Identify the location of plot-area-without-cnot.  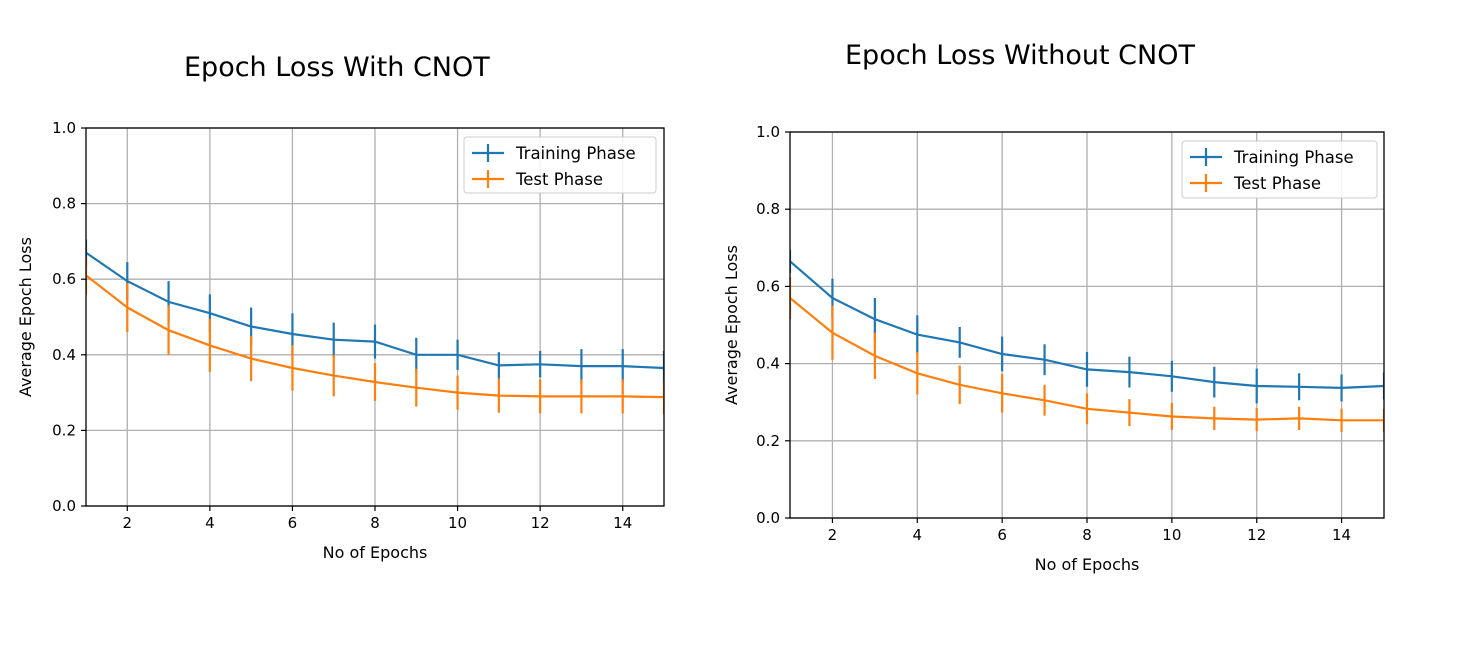
(1087, 340).